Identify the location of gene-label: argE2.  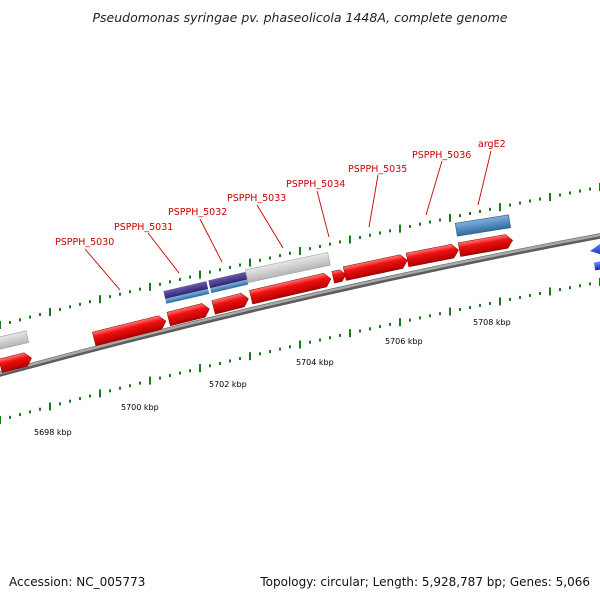
(492, 144).